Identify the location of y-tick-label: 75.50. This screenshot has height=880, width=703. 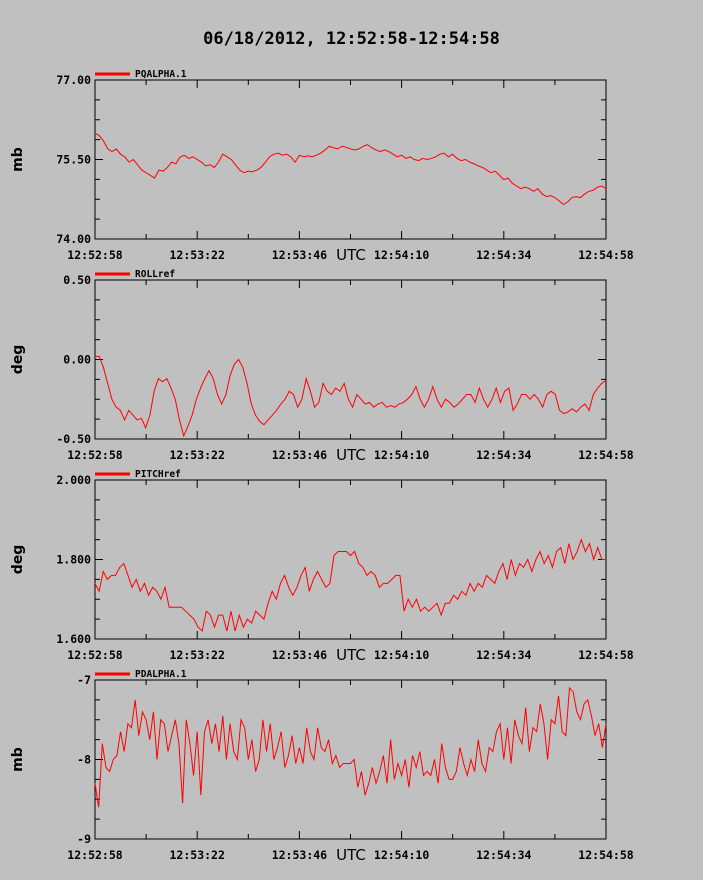
(73, 160).